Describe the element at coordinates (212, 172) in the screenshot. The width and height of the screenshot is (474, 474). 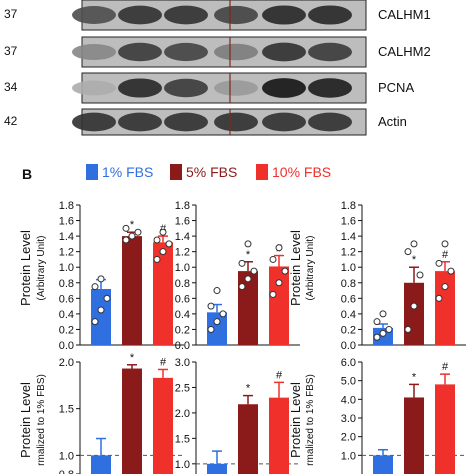
I see `legend-label-5pct: 5% FBS` at that location.